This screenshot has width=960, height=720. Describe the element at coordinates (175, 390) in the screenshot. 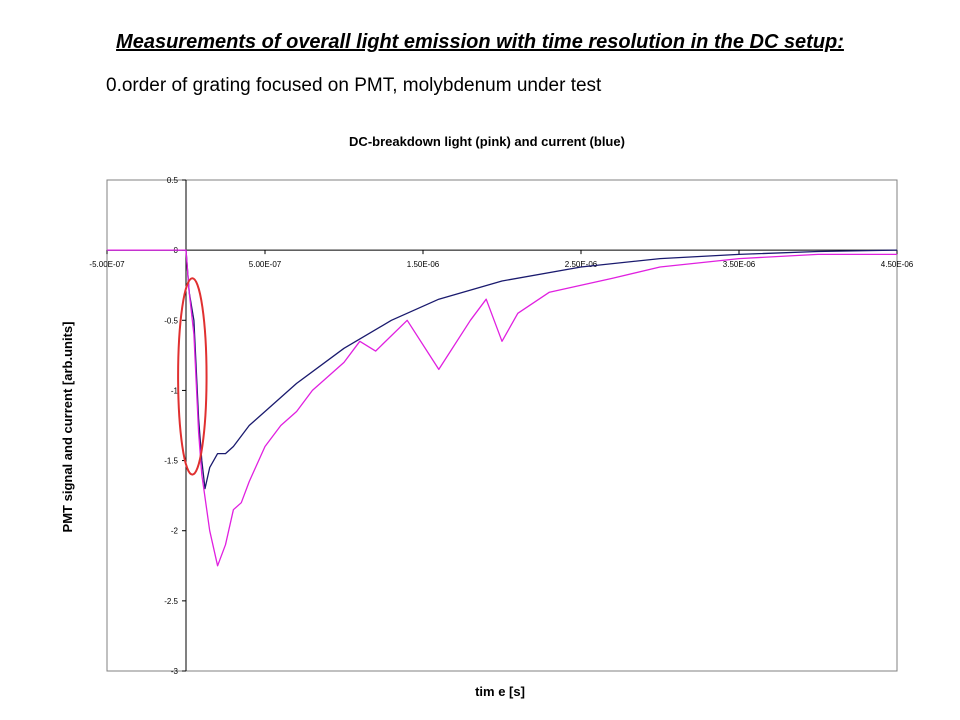

I see `y-tick-label: -1` at that location.